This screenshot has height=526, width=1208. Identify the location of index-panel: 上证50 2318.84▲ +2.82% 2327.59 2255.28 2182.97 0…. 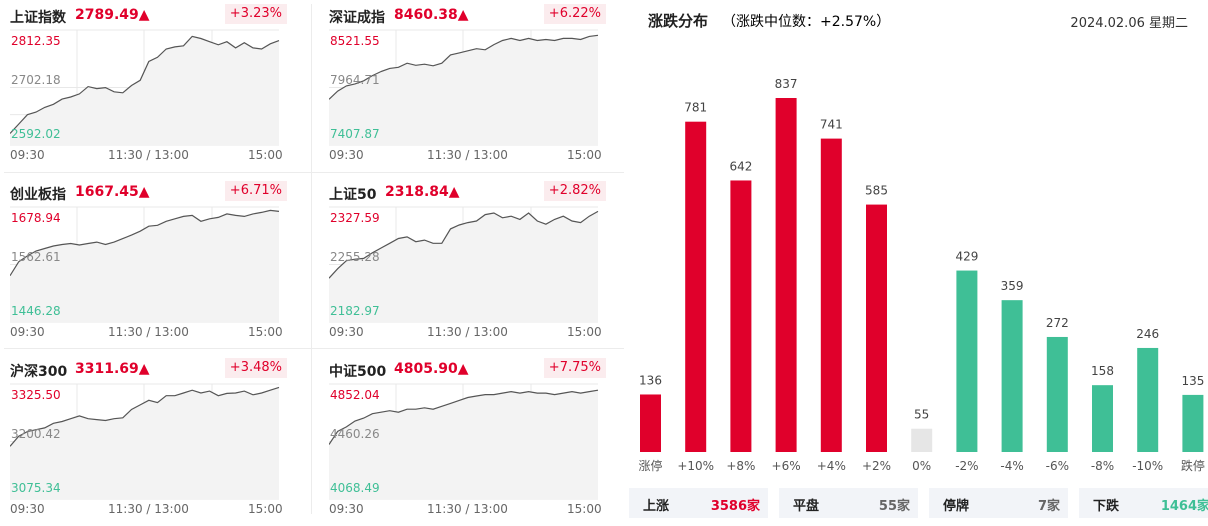
(472, 259).